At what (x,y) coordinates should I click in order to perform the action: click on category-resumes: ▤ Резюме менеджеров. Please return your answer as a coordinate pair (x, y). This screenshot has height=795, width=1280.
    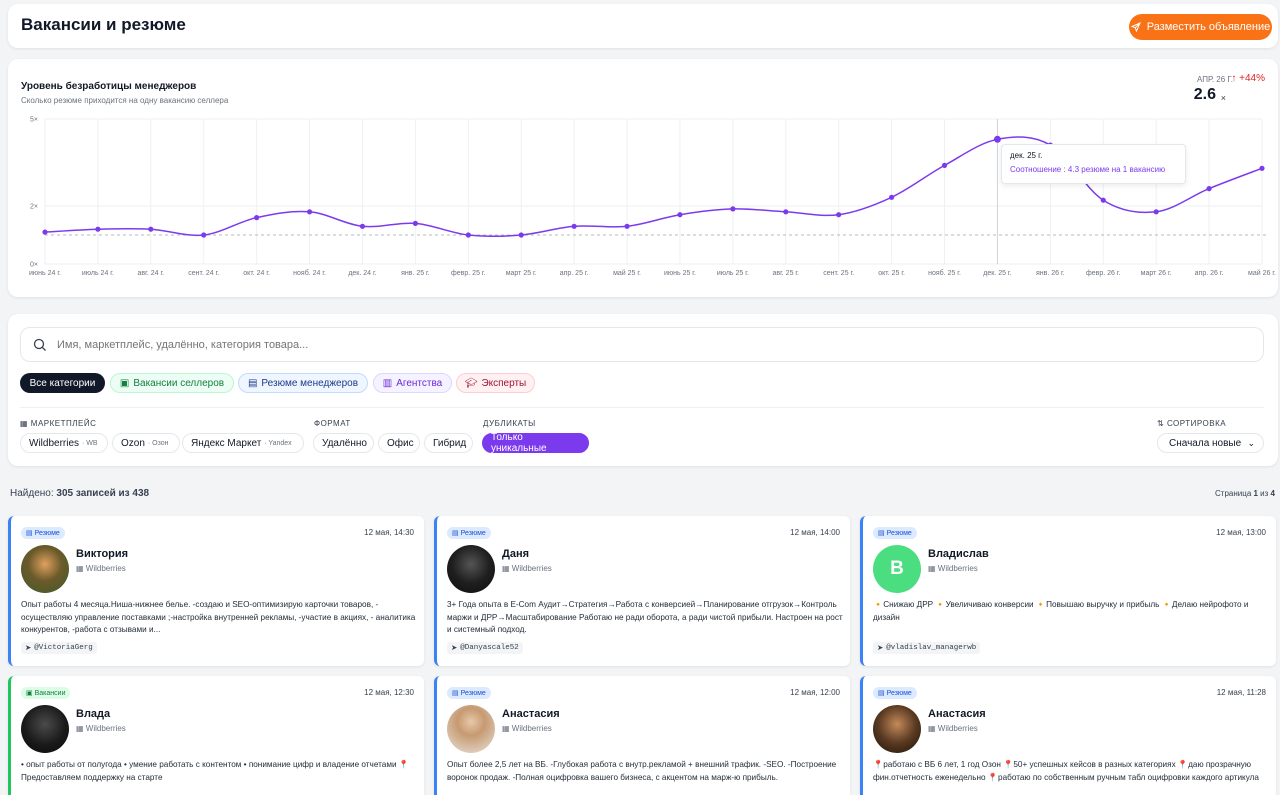
    Looking at the image, I should click on (303, 383).